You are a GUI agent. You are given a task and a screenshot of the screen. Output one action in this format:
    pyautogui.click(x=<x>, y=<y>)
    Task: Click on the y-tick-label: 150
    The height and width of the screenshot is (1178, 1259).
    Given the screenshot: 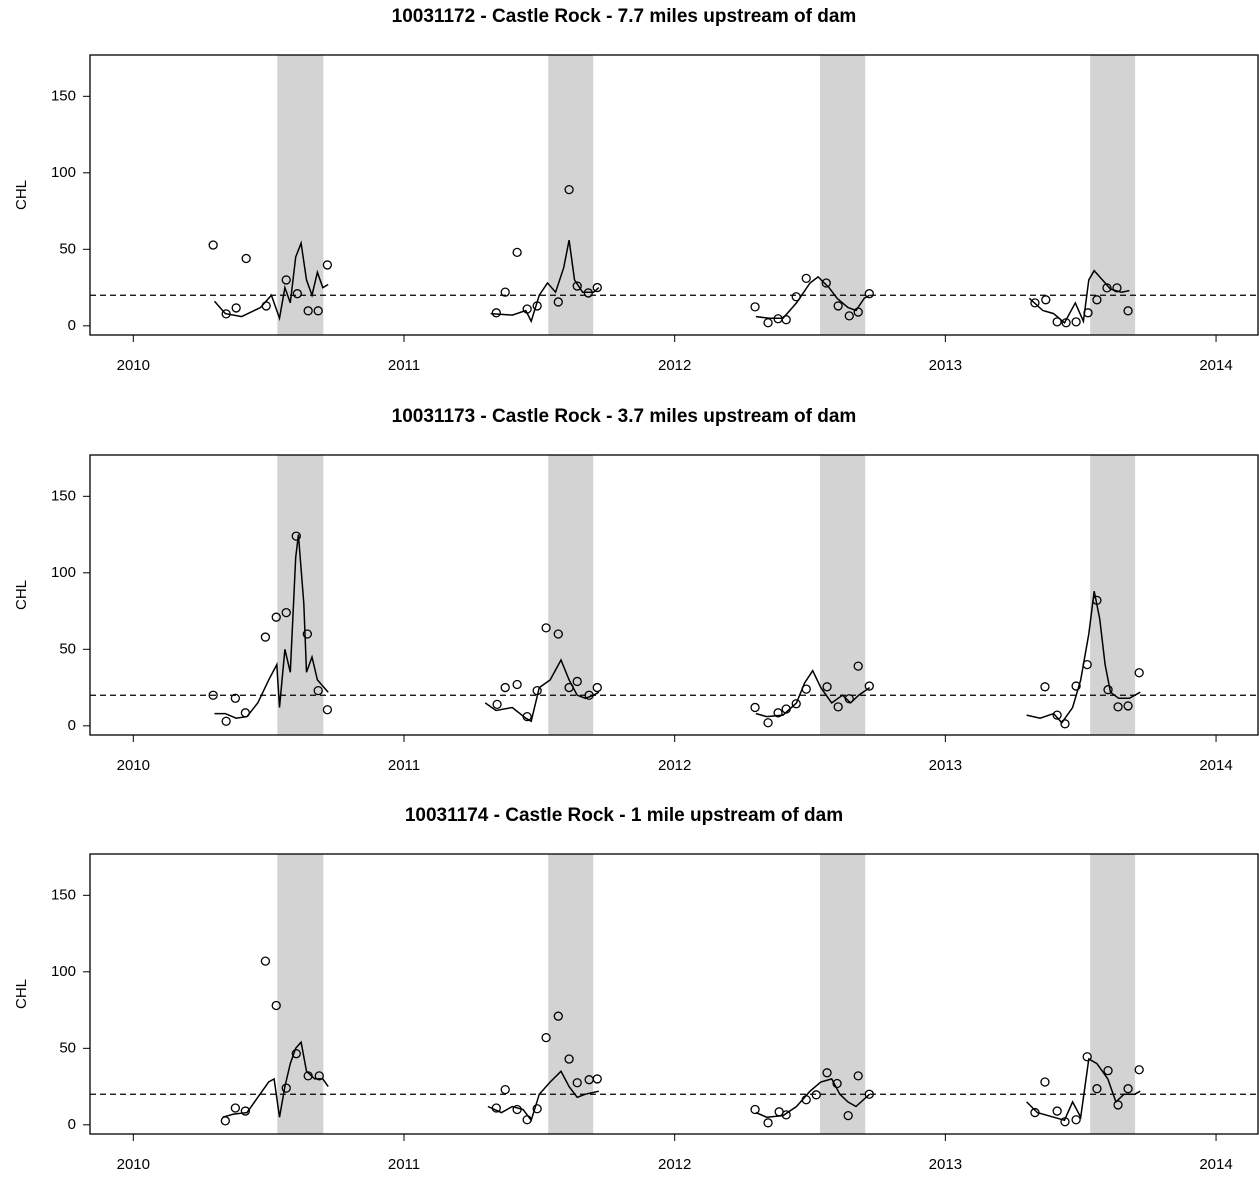 What is the action you would take?
    pyautogui.click(x=63, y=894)
    